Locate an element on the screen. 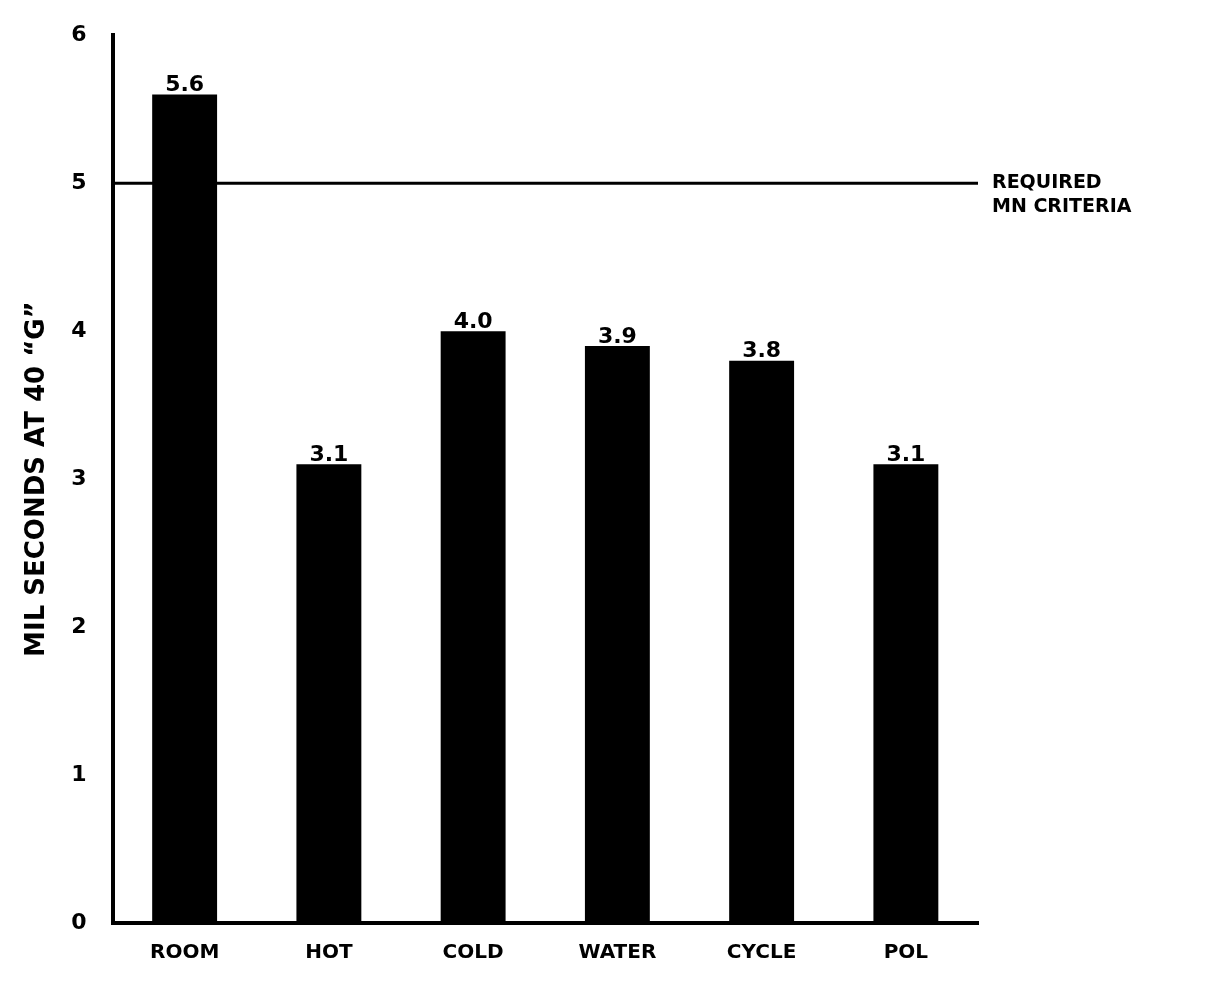 Image resolution: width=1209 pixels, height=1006 pixels. y-tick-label: 6 is located at coordinates (79, 33).